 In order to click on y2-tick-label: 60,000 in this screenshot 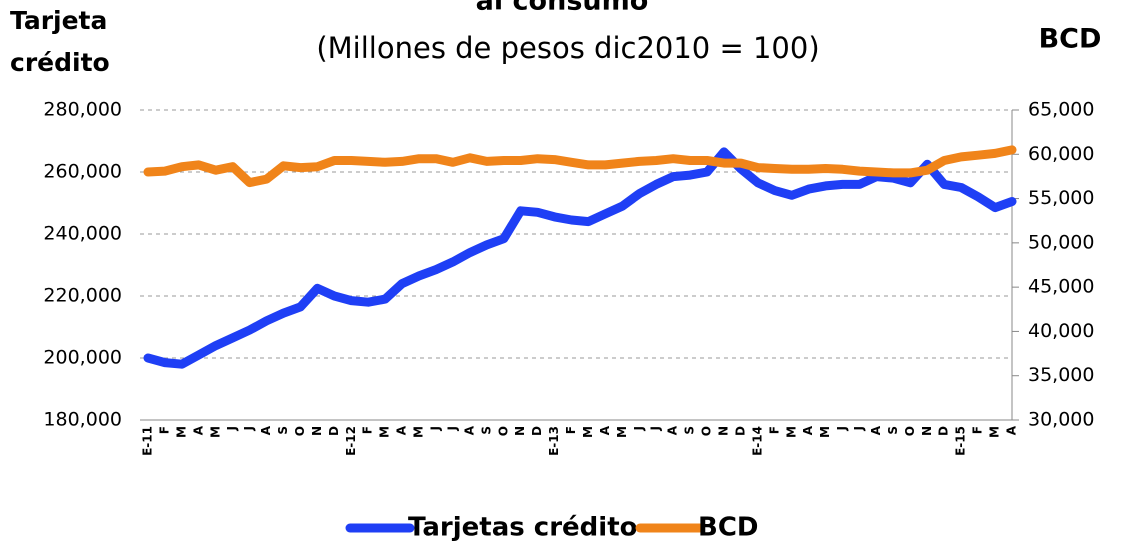, I will do `click(1061, 154)`.